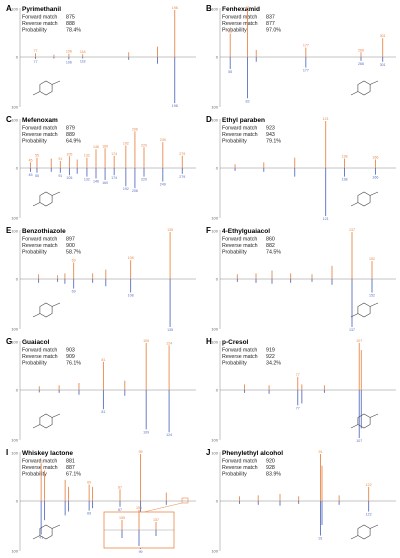 This screenshot has width=400, height=558. I want to click on library-peak-label: 83, so click(248, 101).